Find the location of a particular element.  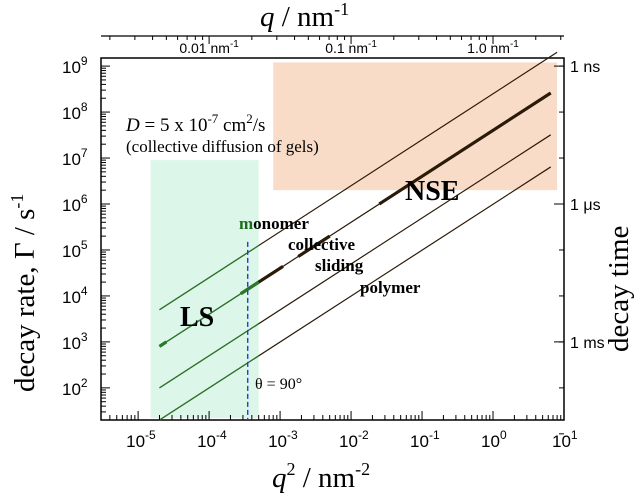

y-tick-label: 10⁹ is located at coordinates (75, 65).